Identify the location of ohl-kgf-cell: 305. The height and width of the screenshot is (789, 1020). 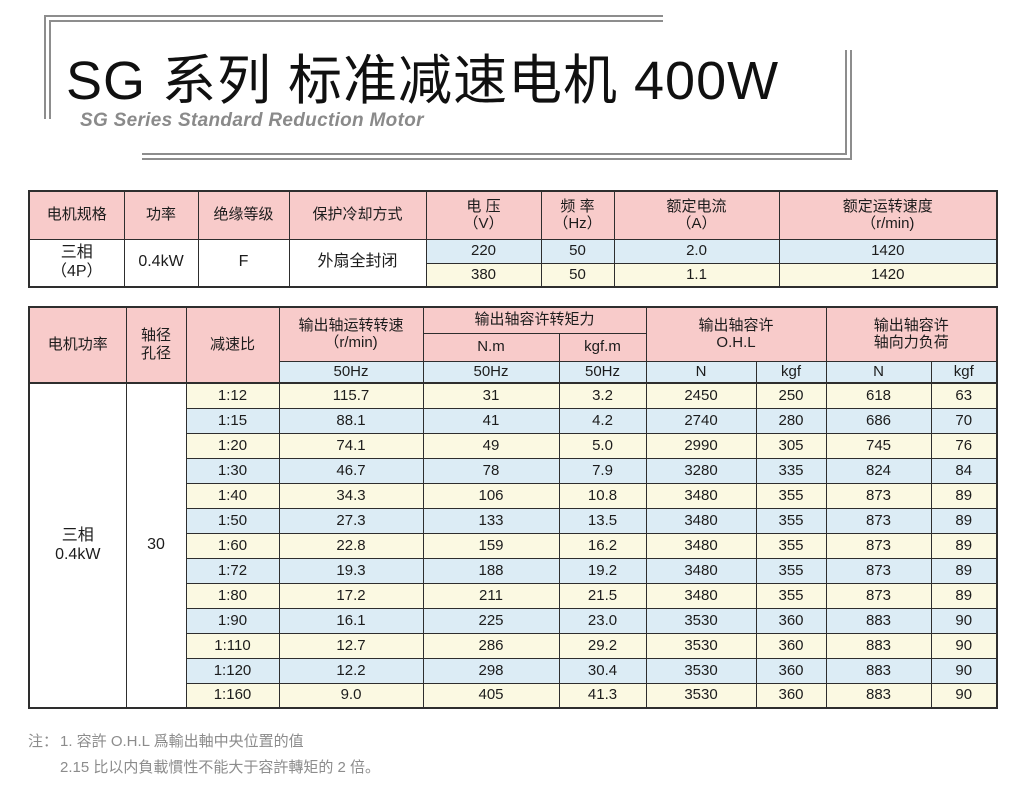
(791, 445).